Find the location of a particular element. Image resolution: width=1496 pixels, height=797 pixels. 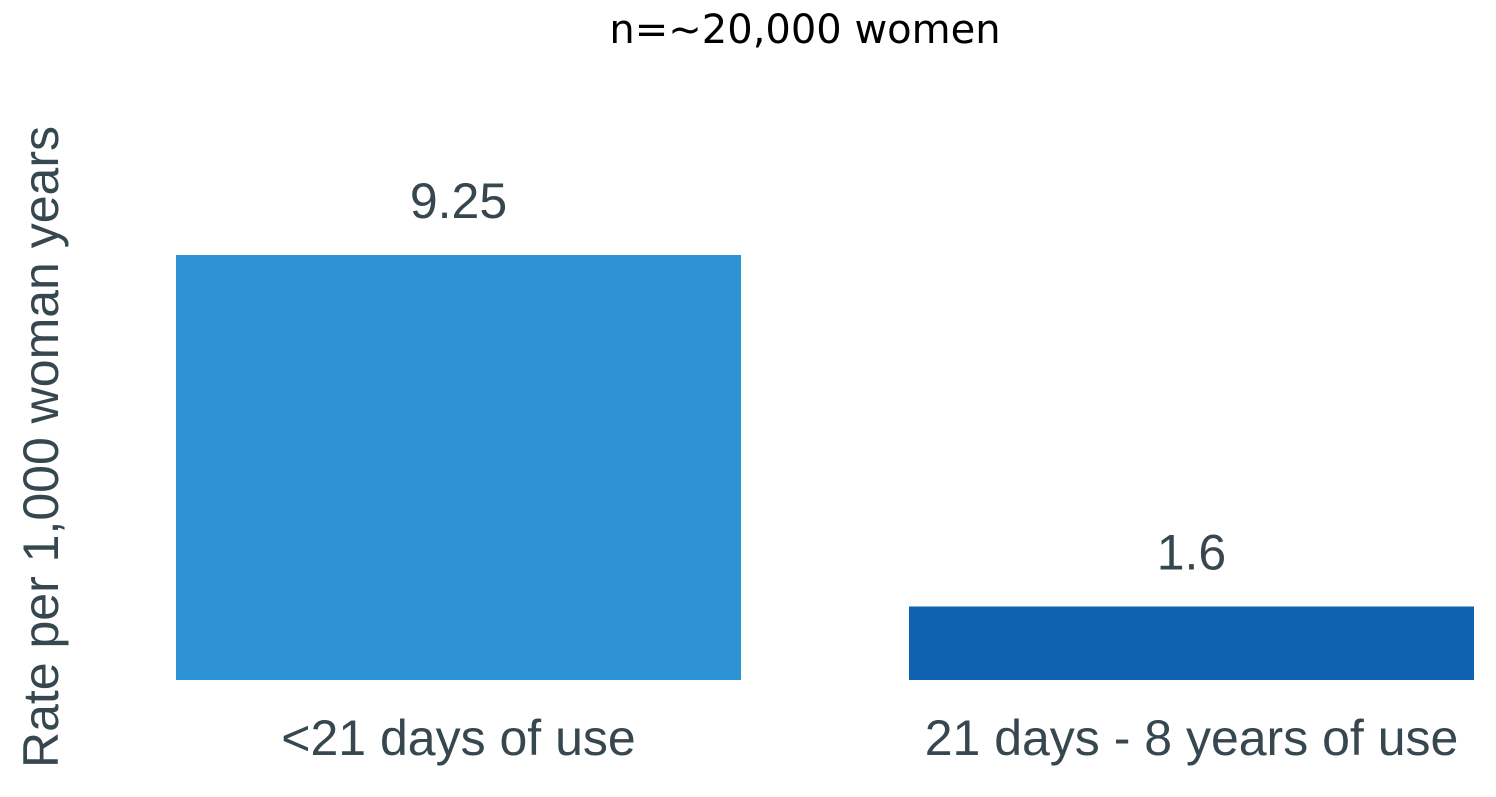

value-label: 1.6 is located at coordinates (1192, 553).